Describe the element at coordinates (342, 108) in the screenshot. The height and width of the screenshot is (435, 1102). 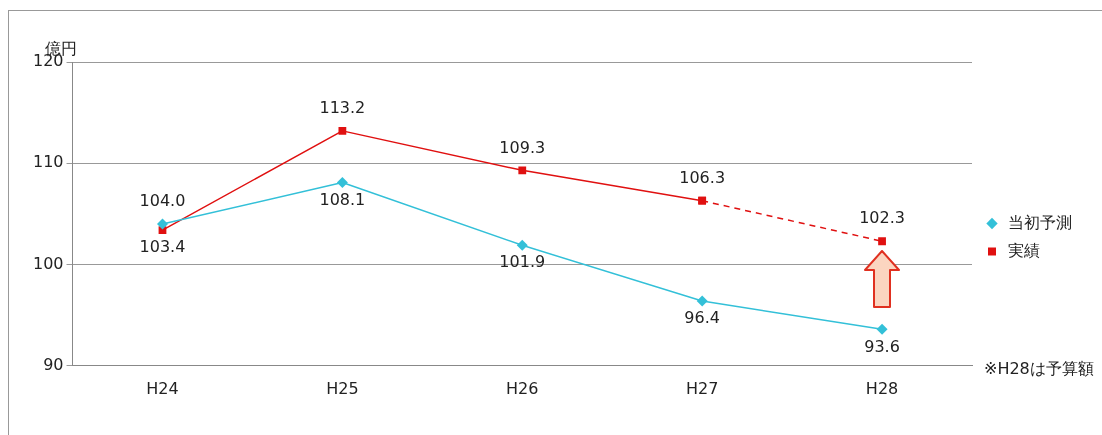
I see `data-label: 113.2` at that location.